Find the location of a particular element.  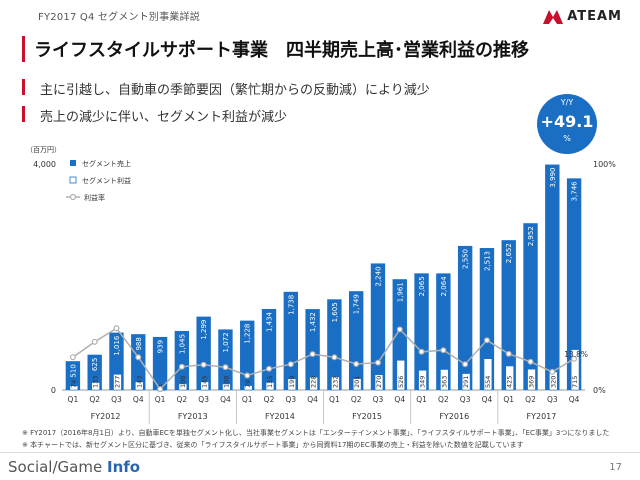

ateam-logo: ATEAM is located at coordinates (582, 16).